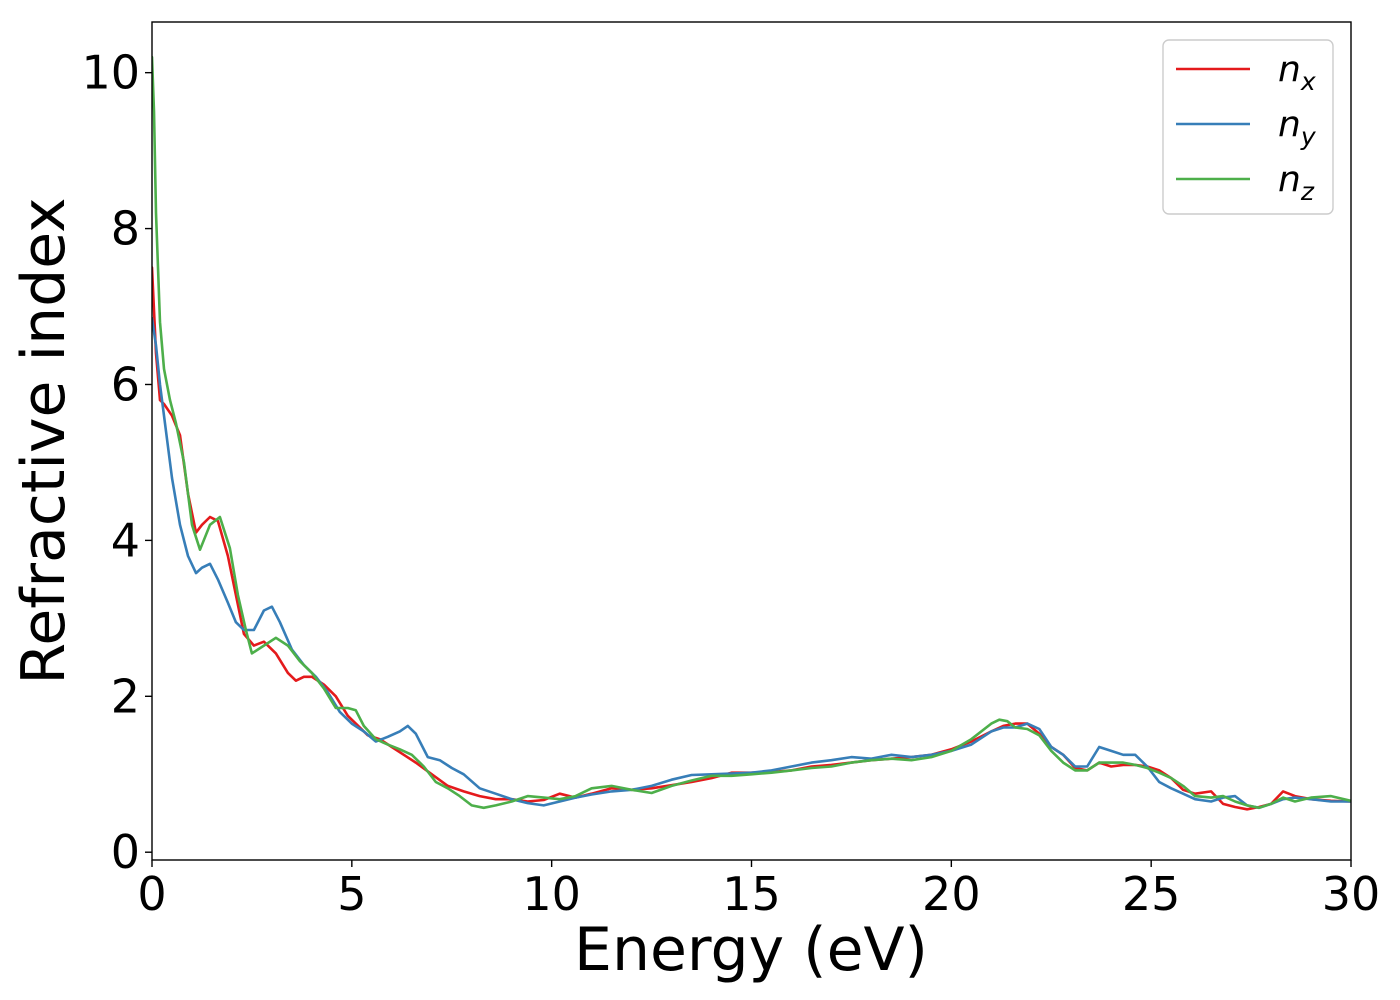 This screenshot has height=1000, width=1400. What do you see at coordinates (1151, 894) in the screenshot?
I see `x-tick-label: 25` at bounding box center [1151, 894].